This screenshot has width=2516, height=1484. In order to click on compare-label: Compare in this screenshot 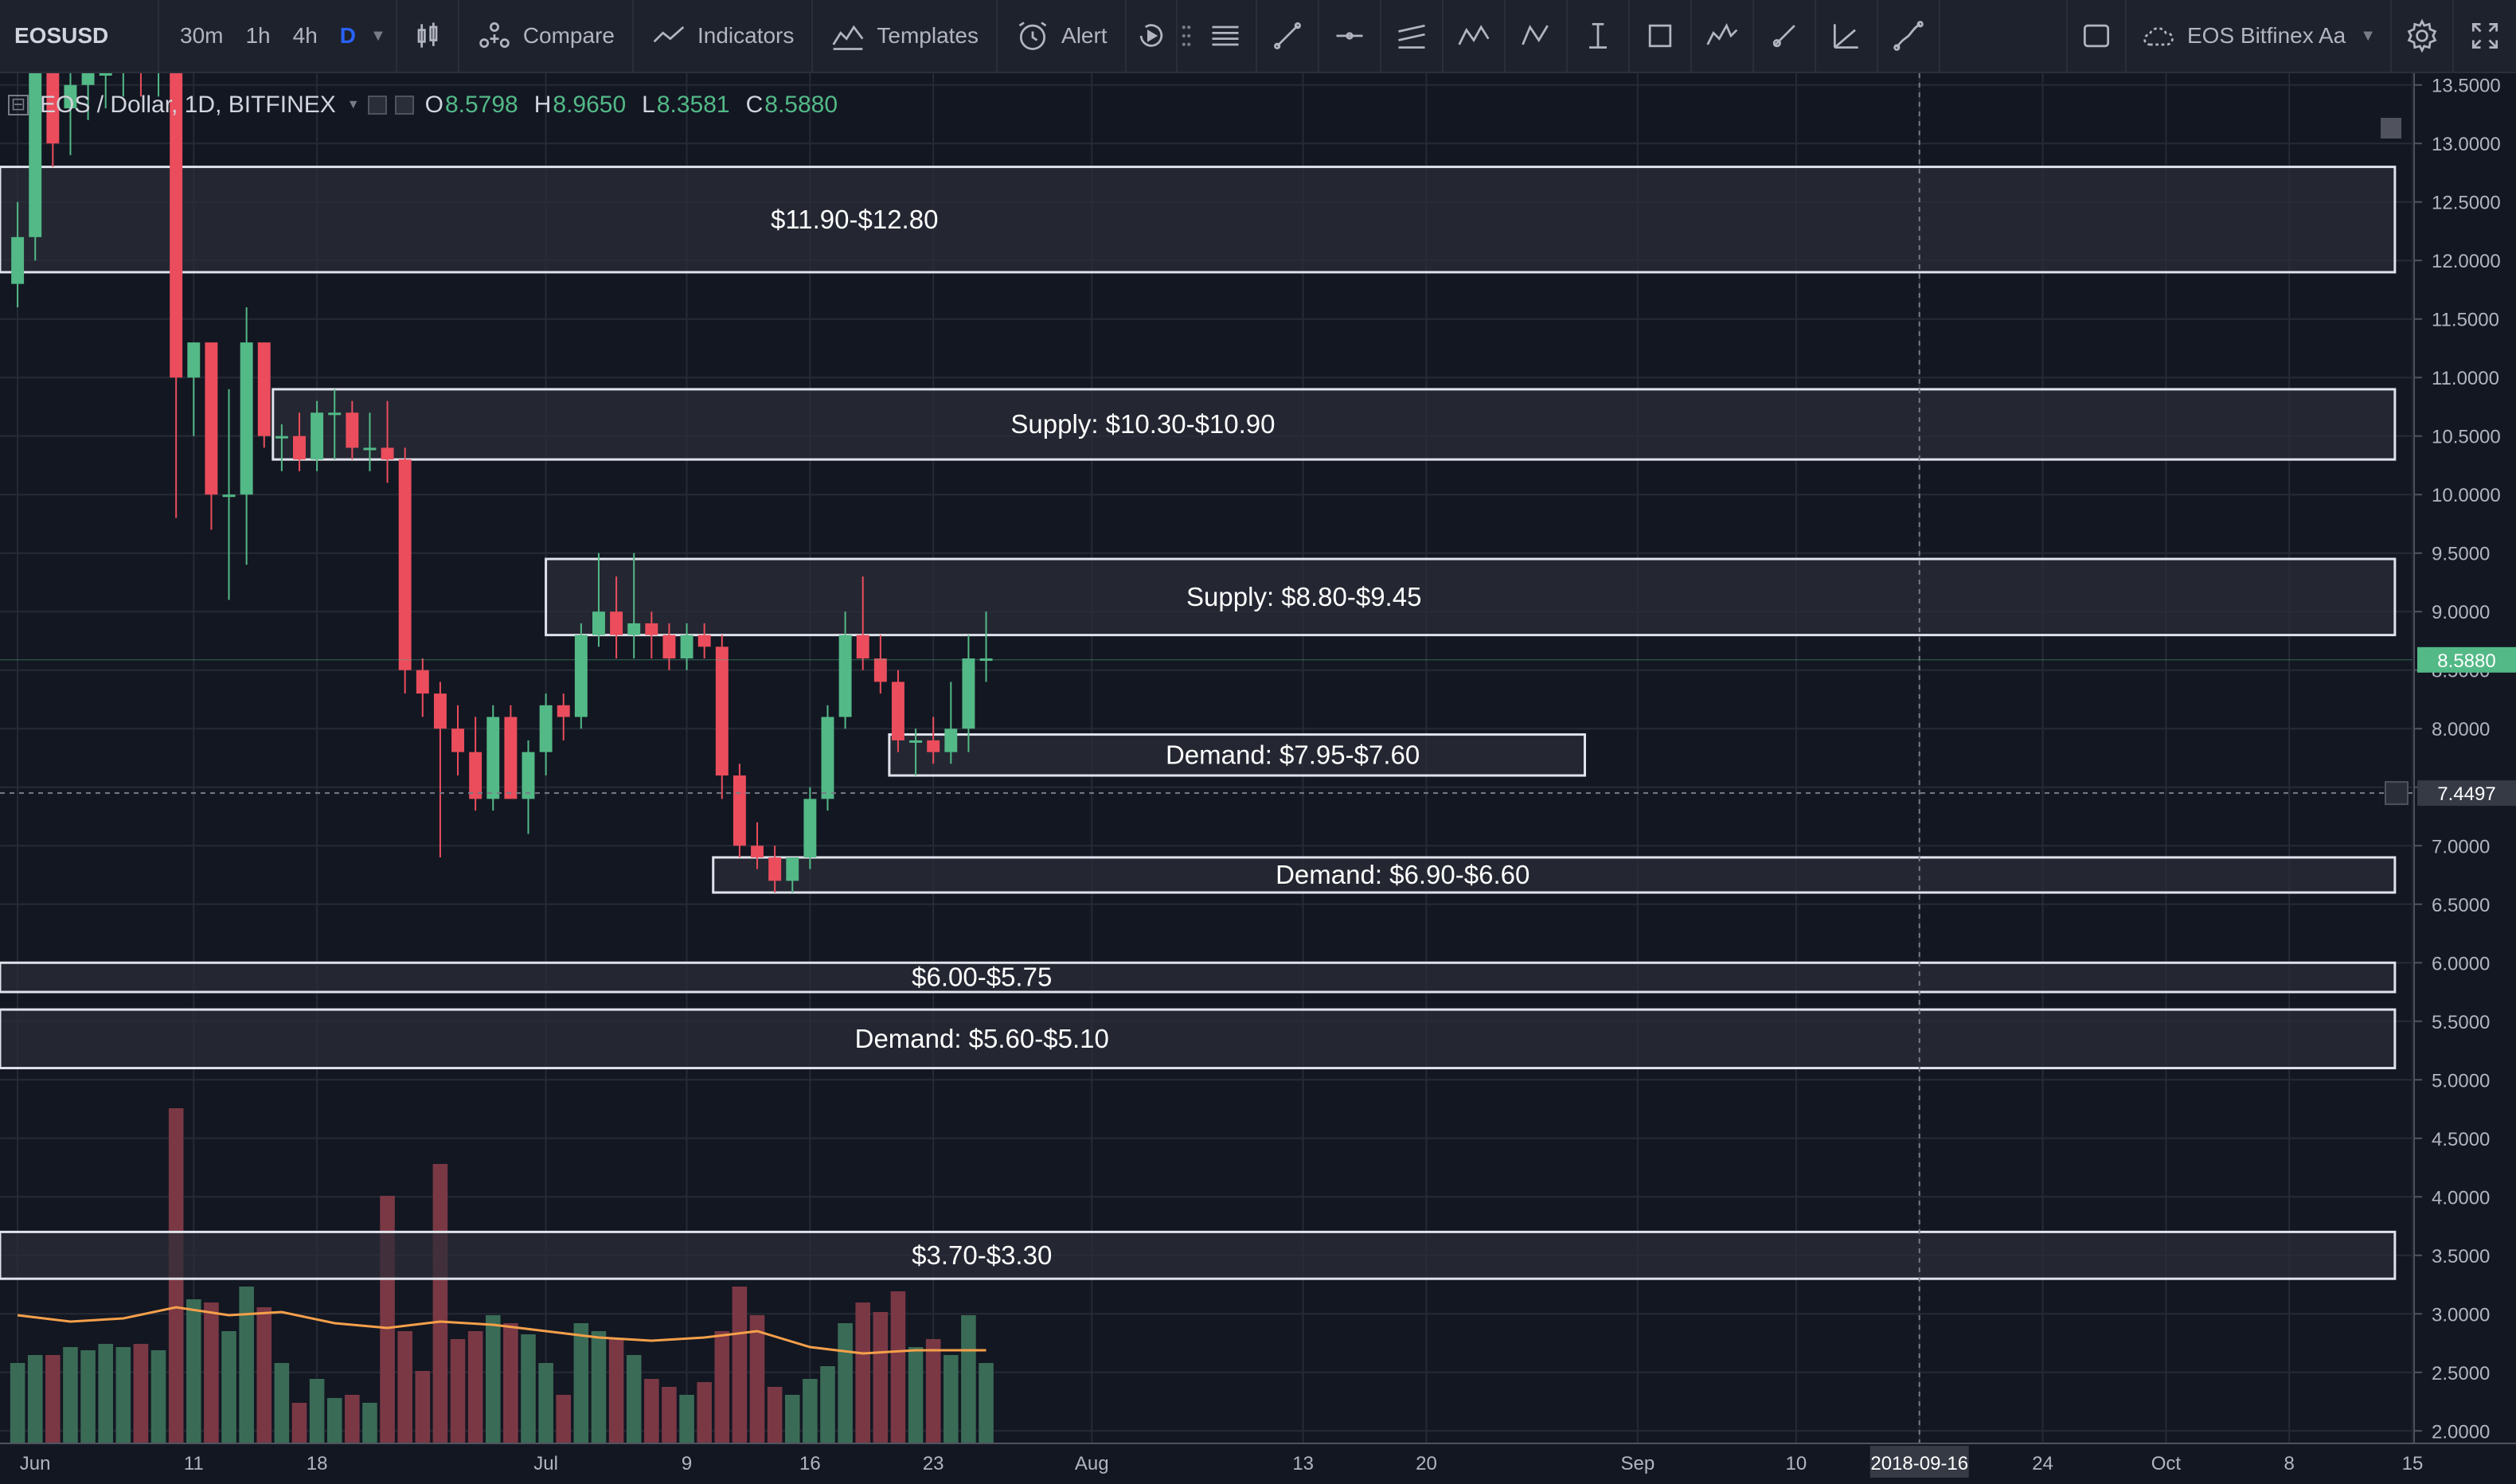, I will do `click(568, 35)`.